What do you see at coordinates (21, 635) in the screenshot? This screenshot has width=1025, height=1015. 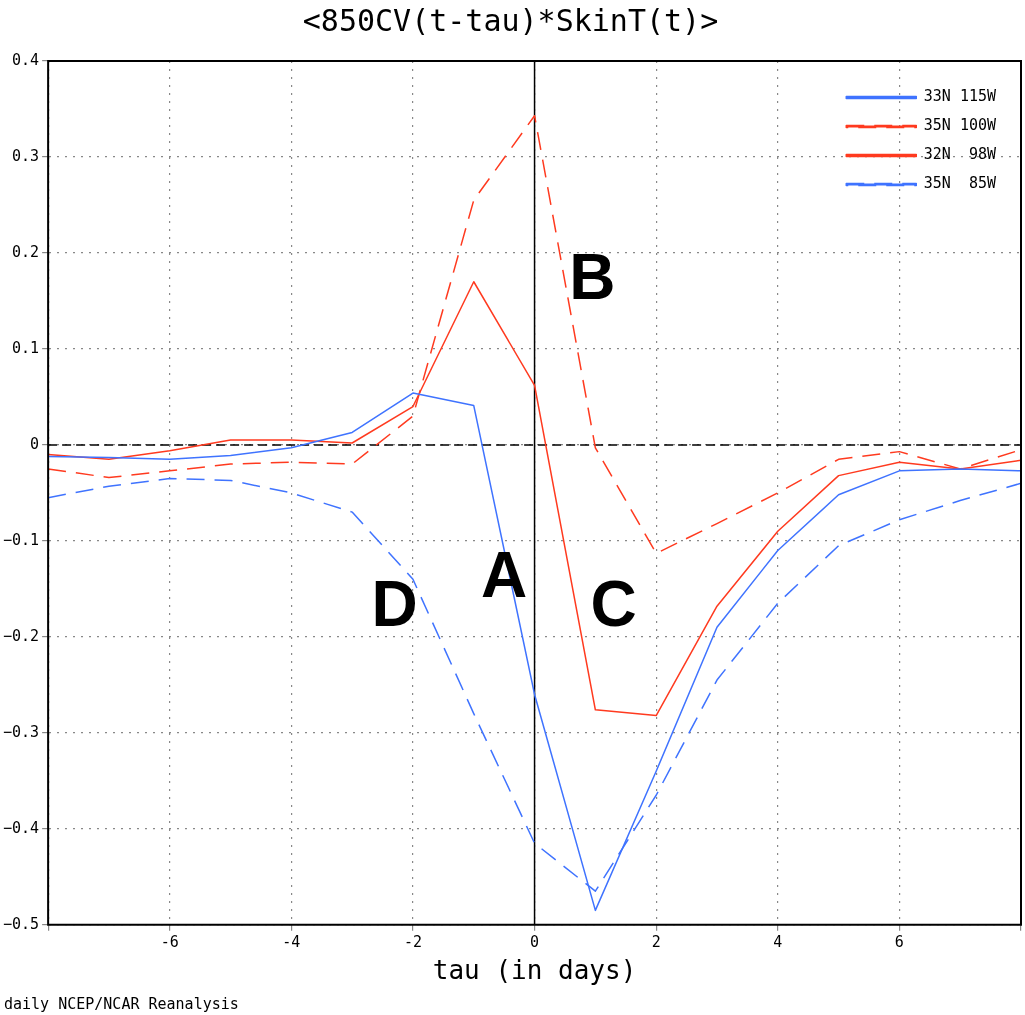 I see `y-tick-label: −0.2` at bounding box center [21, 635].